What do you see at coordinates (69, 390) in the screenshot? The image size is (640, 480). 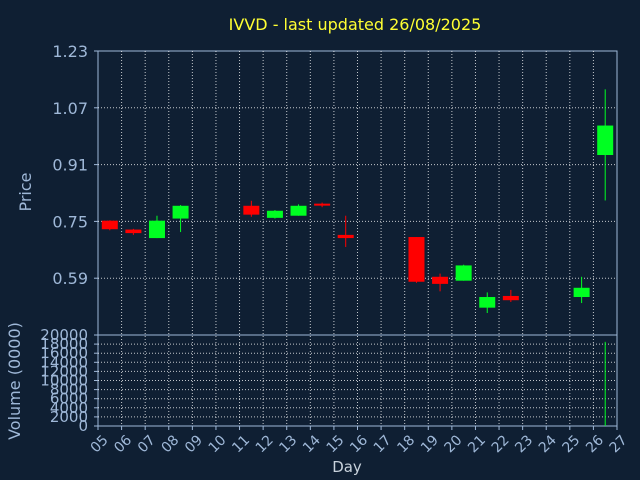 I see `volume-tick-label: 8000` at bounding box center [69, 390].